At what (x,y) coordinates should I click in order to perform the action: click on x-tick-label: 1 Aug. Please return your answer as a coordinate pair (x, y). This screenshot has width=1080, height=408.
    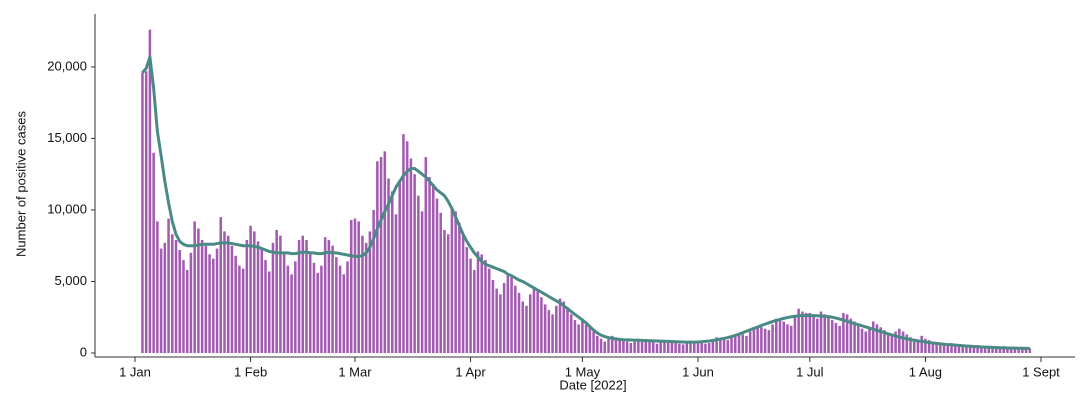
    Looking at the image, I should click on (925, 371).